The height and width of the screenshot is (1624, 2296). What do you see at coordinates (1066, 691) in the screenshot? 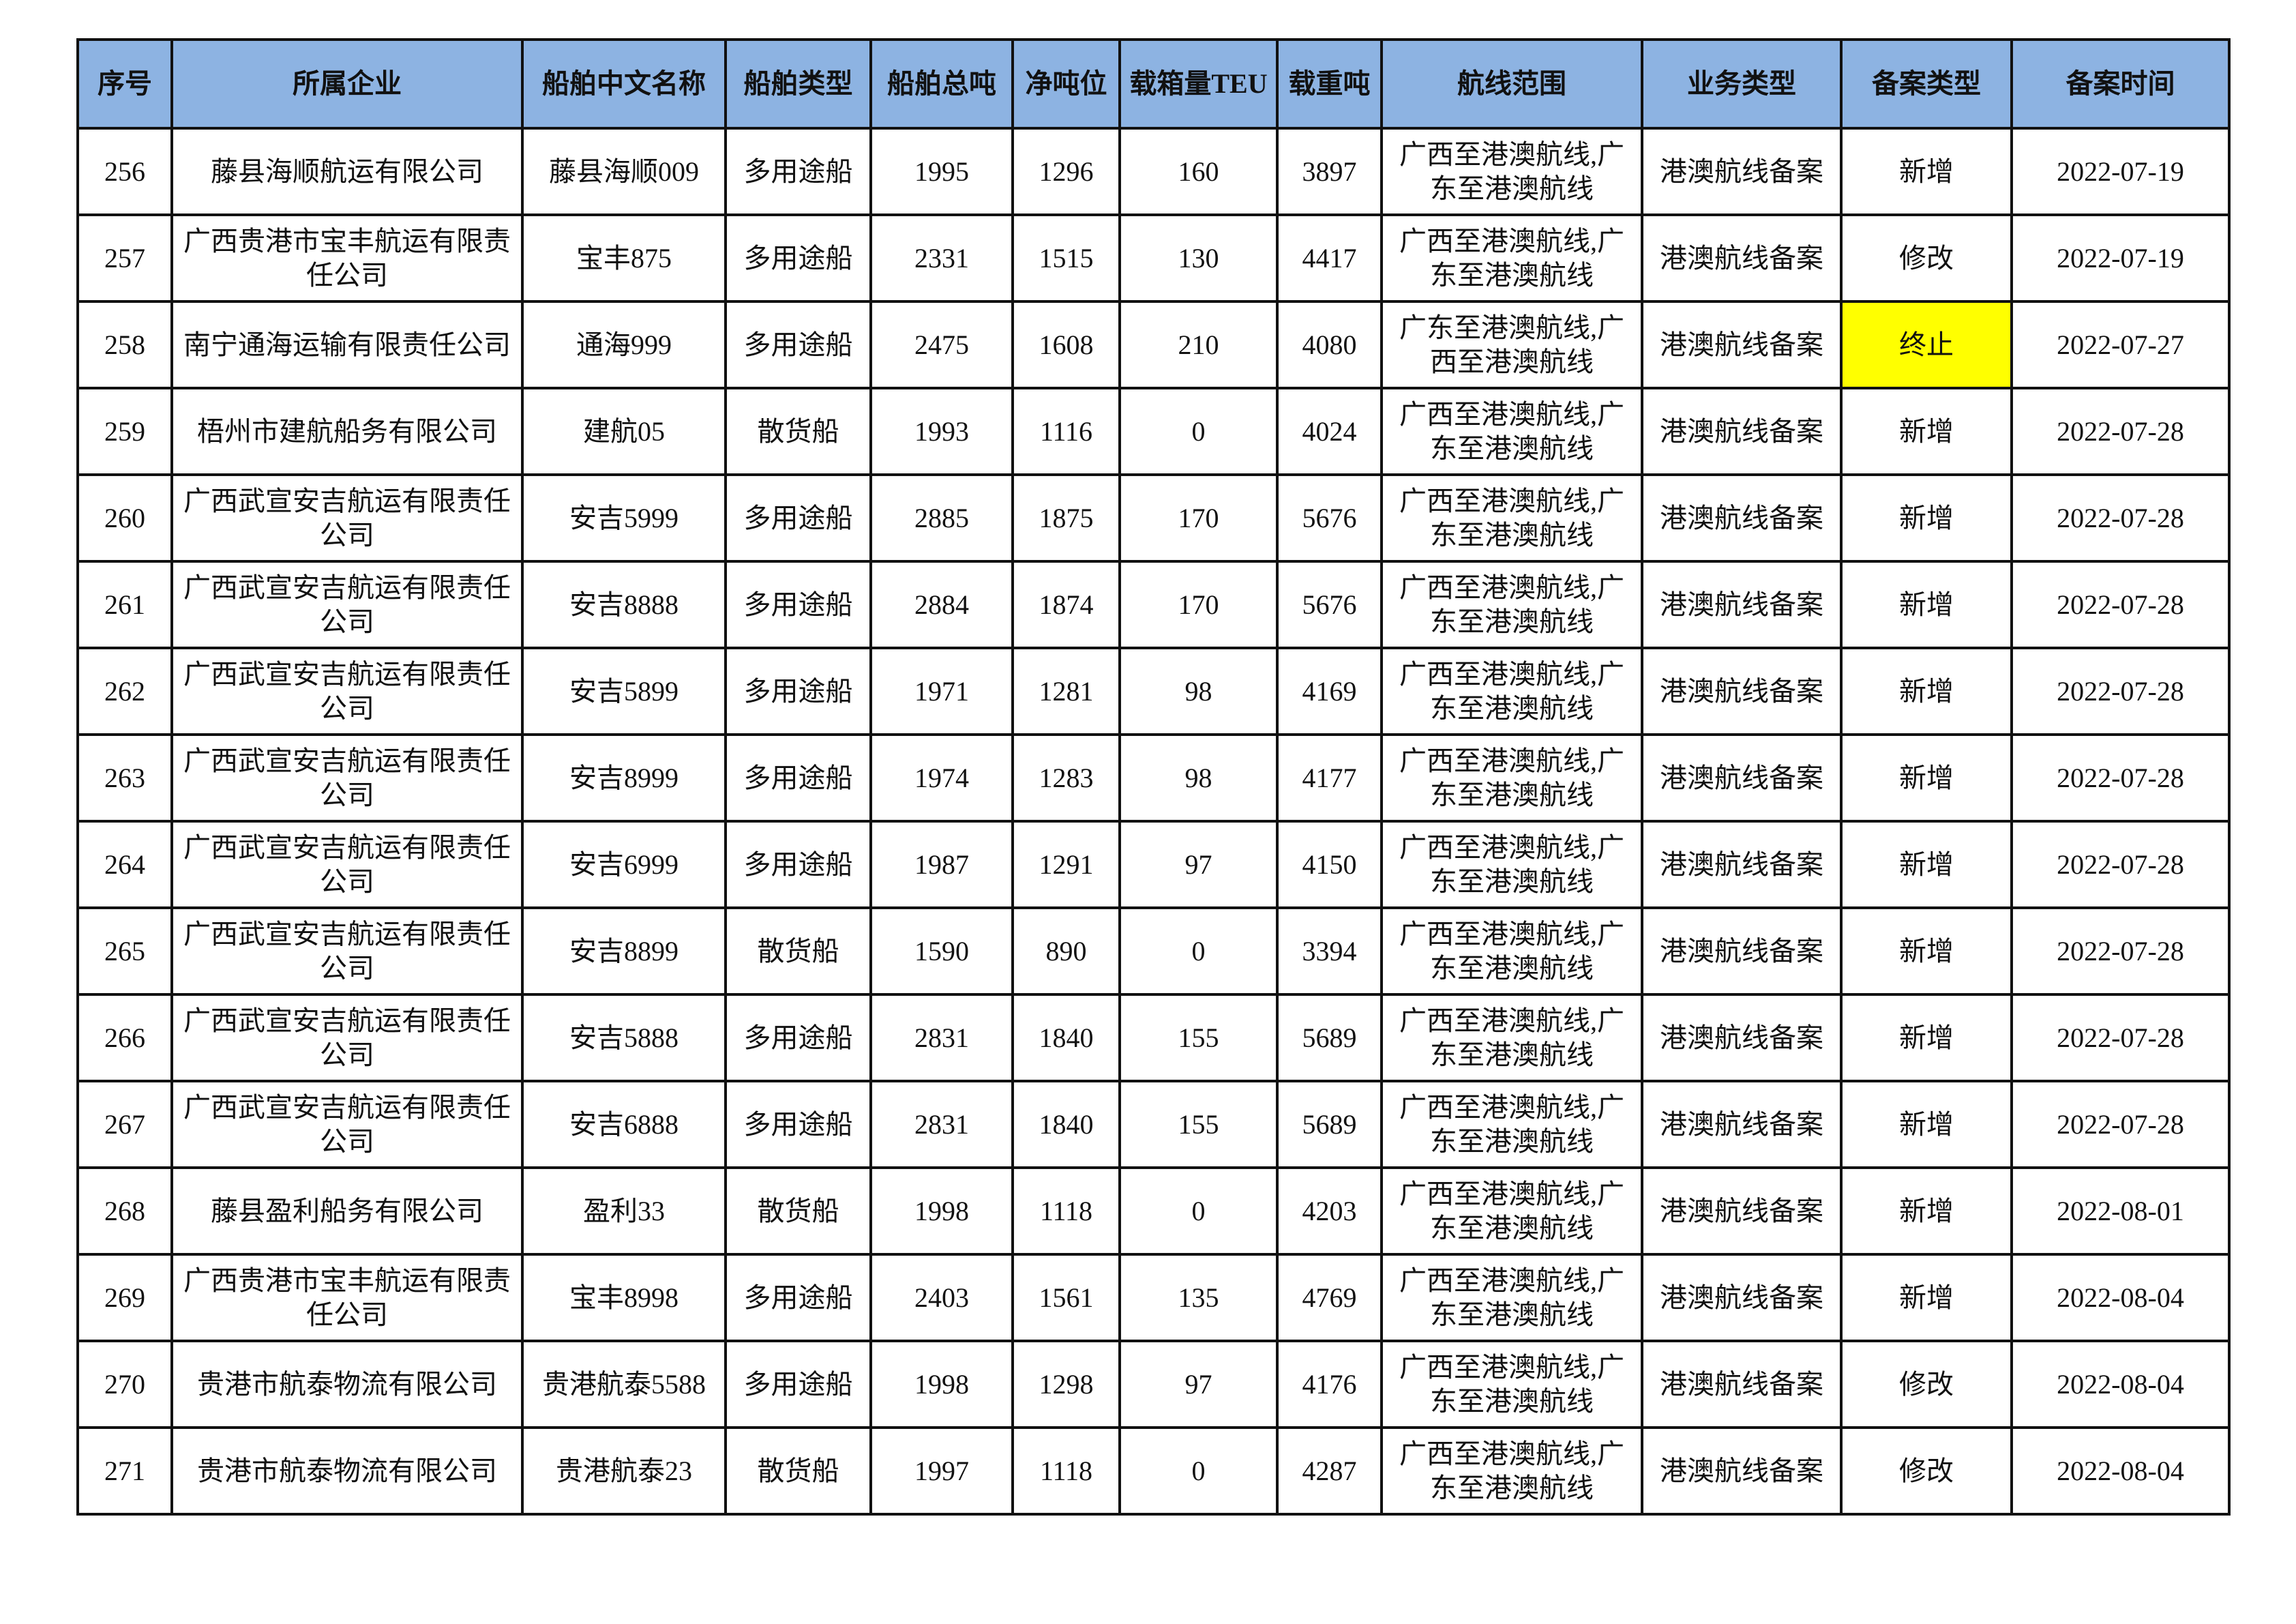
I see `cell-net-tonnage: 1281` at bounding box center [1066, 691].